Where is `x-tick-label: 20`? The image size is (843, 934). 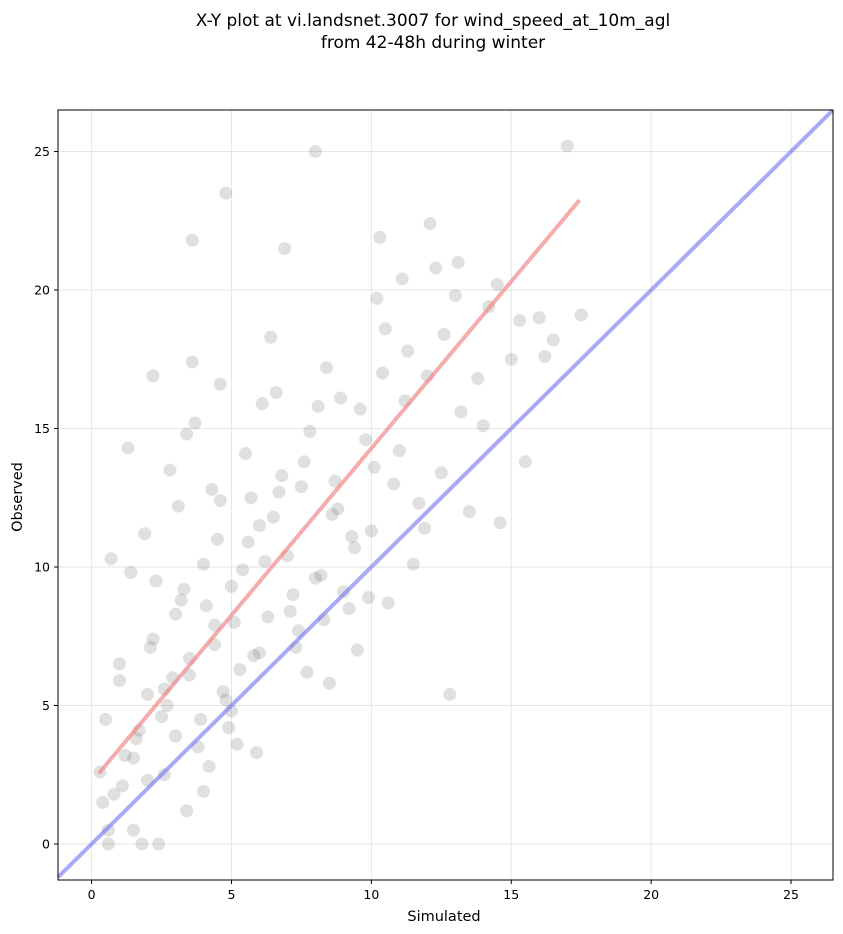
x-tick-label: 20 is located at coordinates (651, 894).